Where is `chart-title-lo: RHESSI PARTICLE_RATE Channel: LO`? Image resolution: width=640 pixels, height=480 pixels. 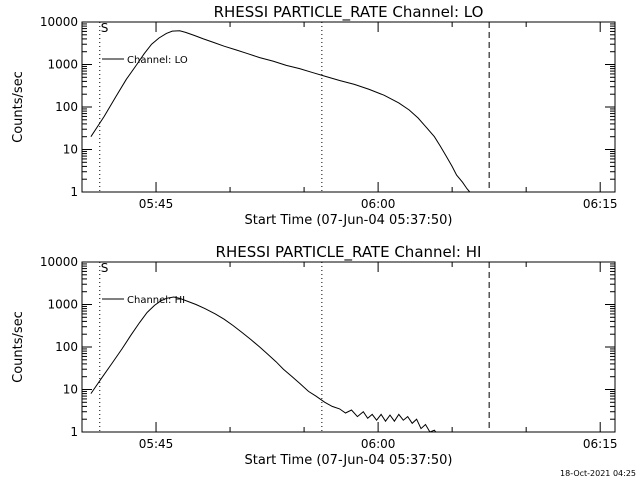
chart-title-lo: RHESSI PARTICLE_RATE Channel: LO is located at coordinates (349, 12).